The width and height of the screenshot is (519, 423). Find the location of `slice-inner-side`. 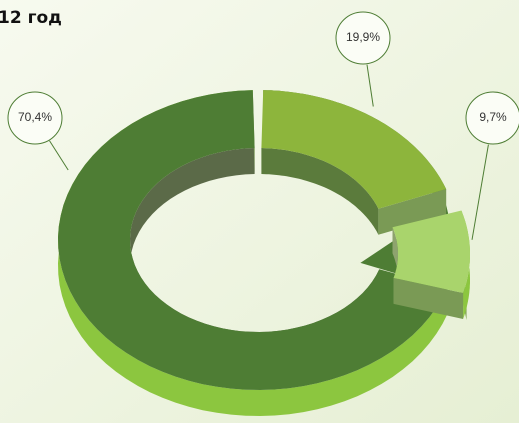

slice-inner-side is located at coordinates (320, 191).